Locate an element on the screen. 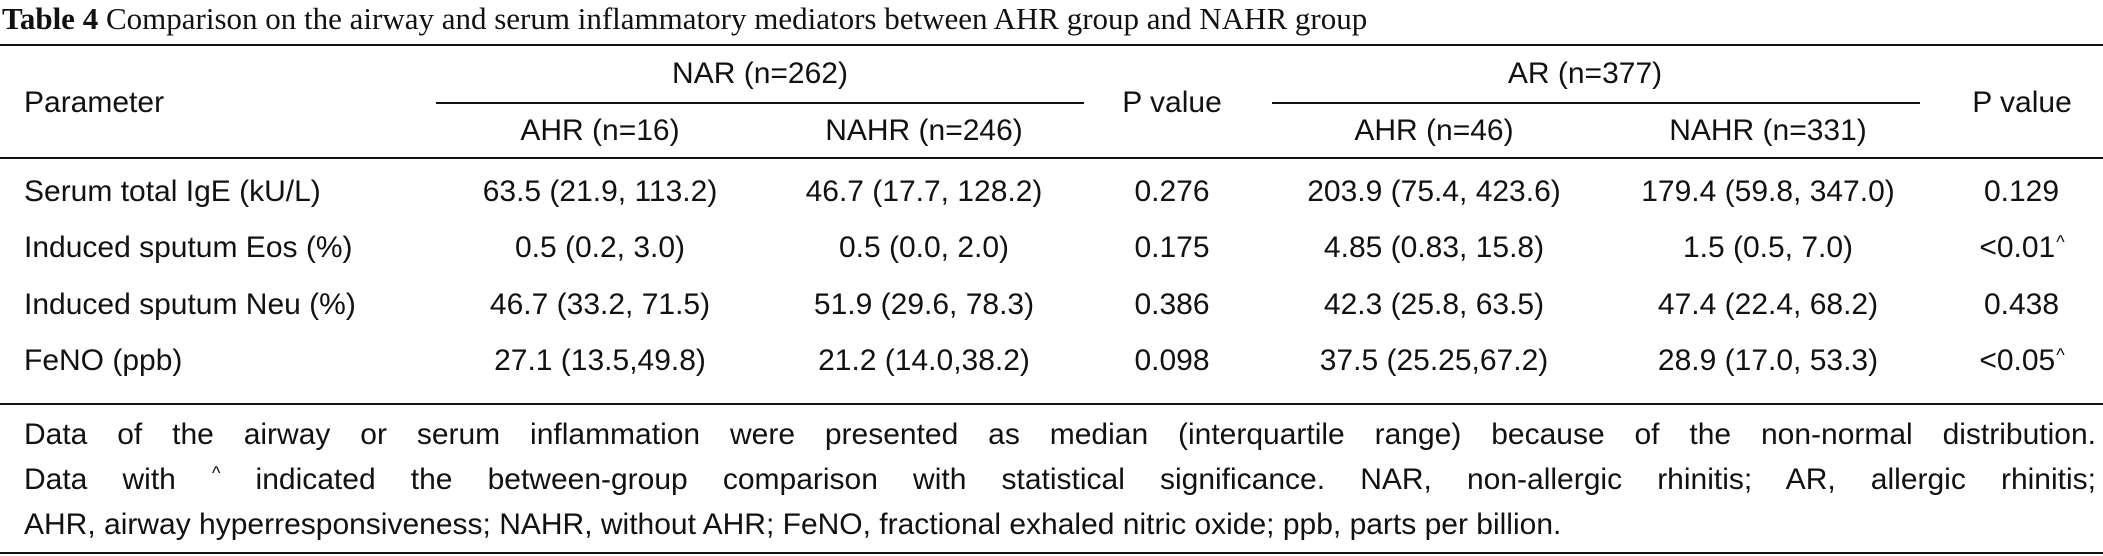 The image size is (2103, 556). row-ar-nahr: 47.4 (22.4, 68.2) is located at coordinates (1768, 304).